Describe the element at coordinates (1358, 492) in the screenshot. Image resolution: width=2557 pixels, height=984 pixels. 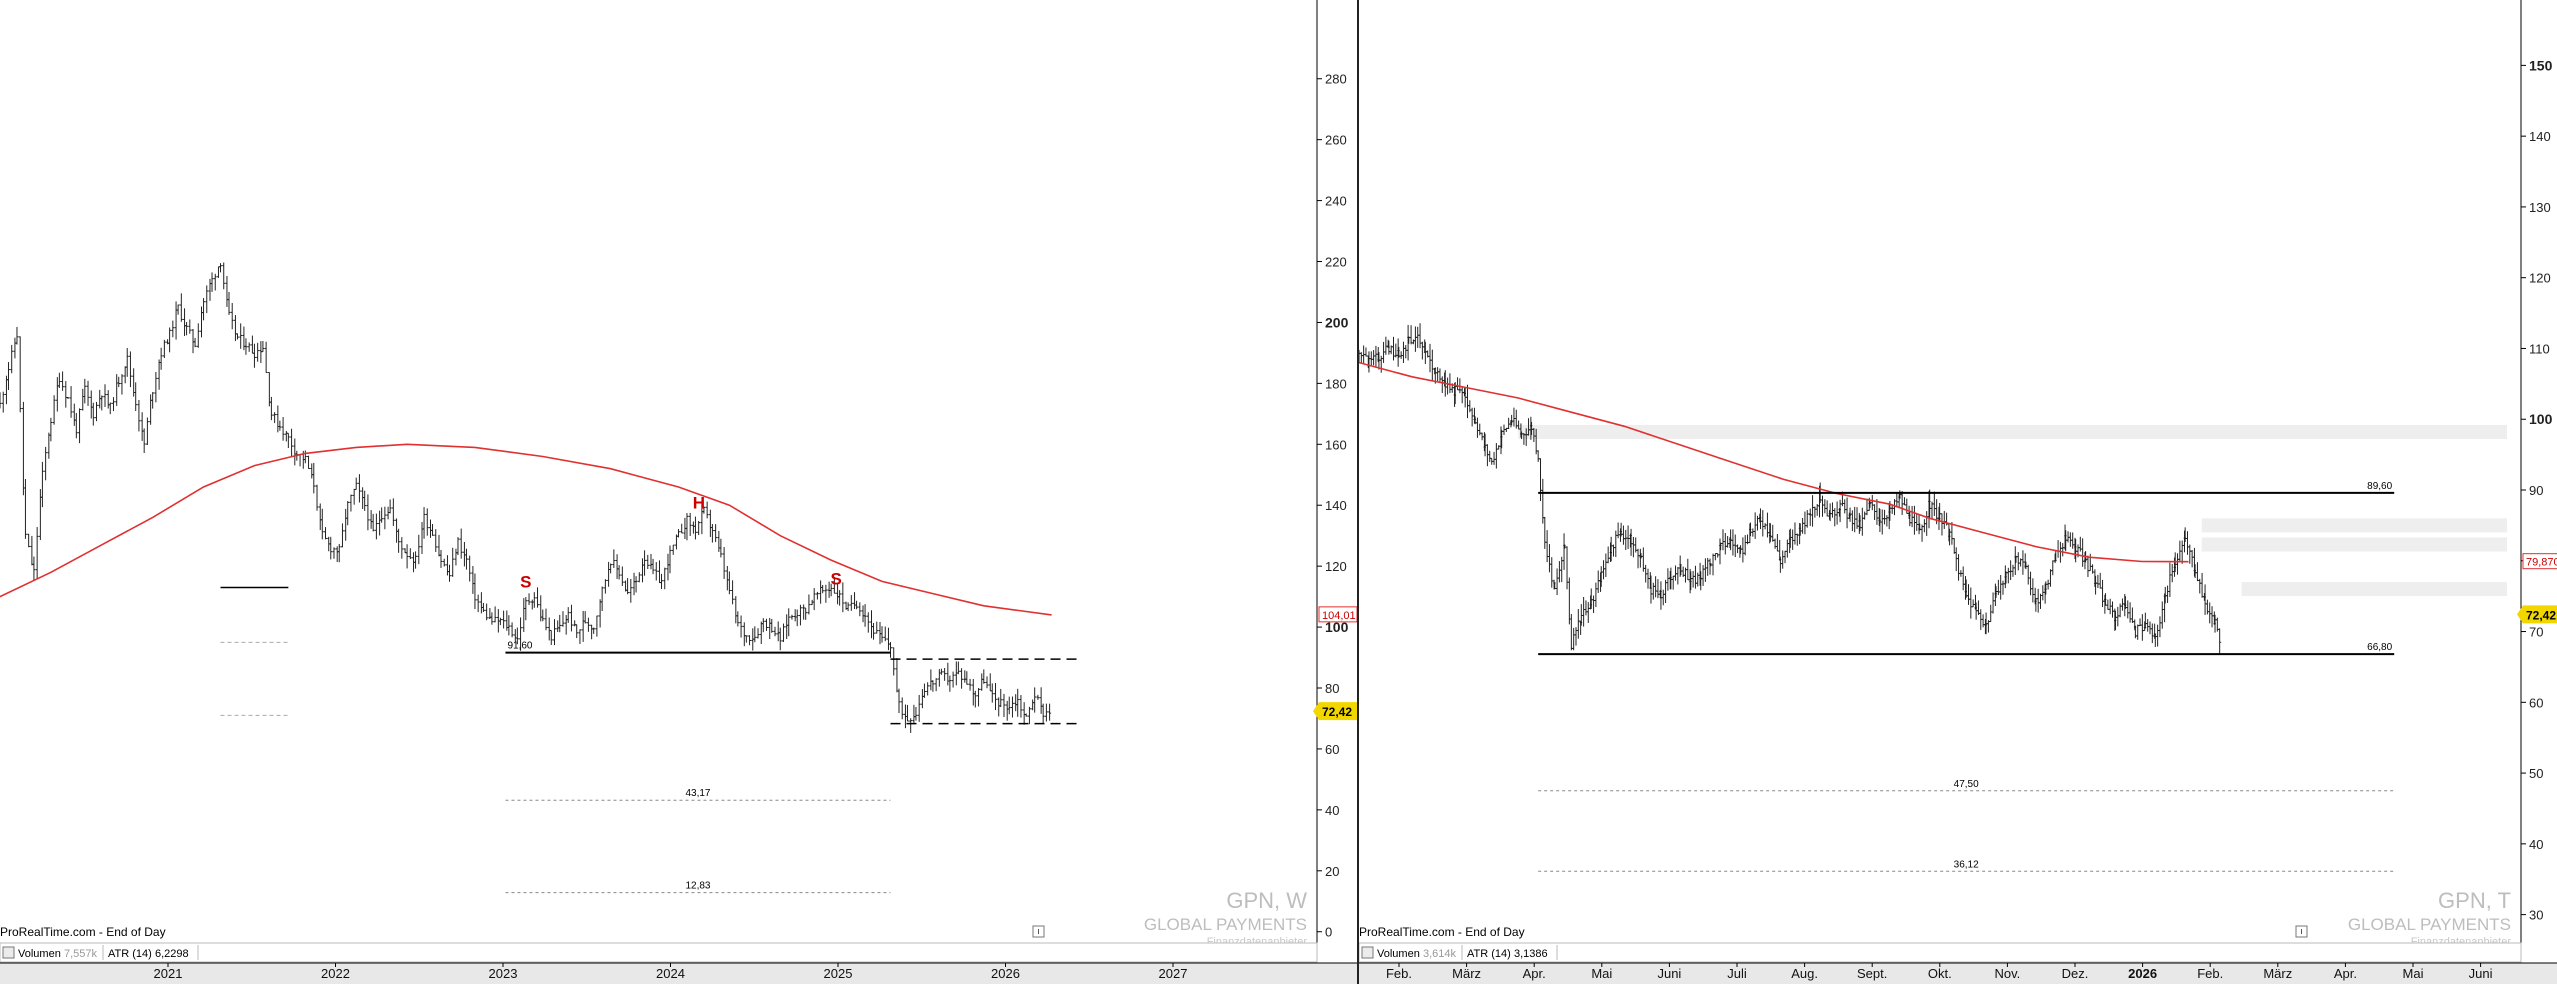
I see `panel-divider` at that location.